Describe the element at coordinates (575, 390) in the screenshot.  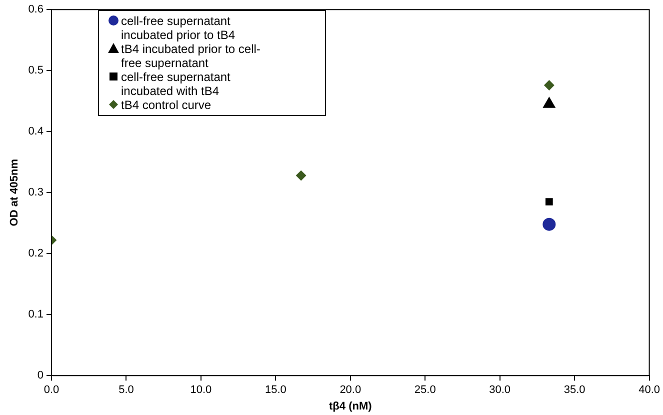
I see `x-tick-label: 35.0` at that location.